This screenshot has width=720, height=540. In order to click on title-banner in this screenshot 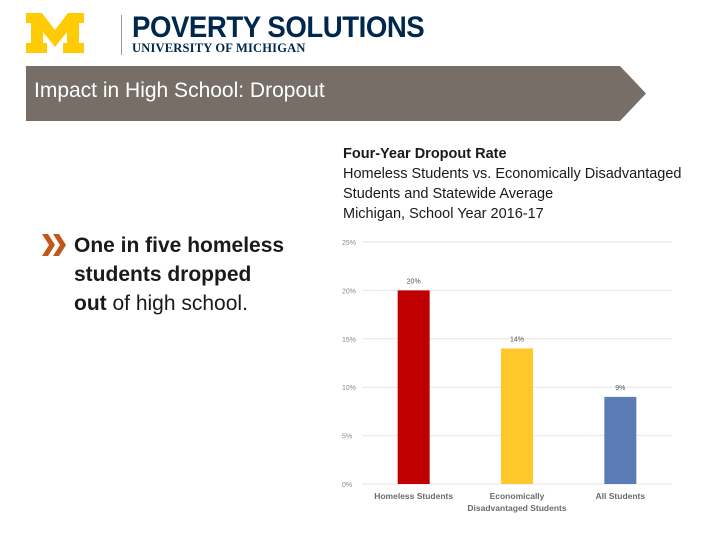, I will do `click(336, 93)`.